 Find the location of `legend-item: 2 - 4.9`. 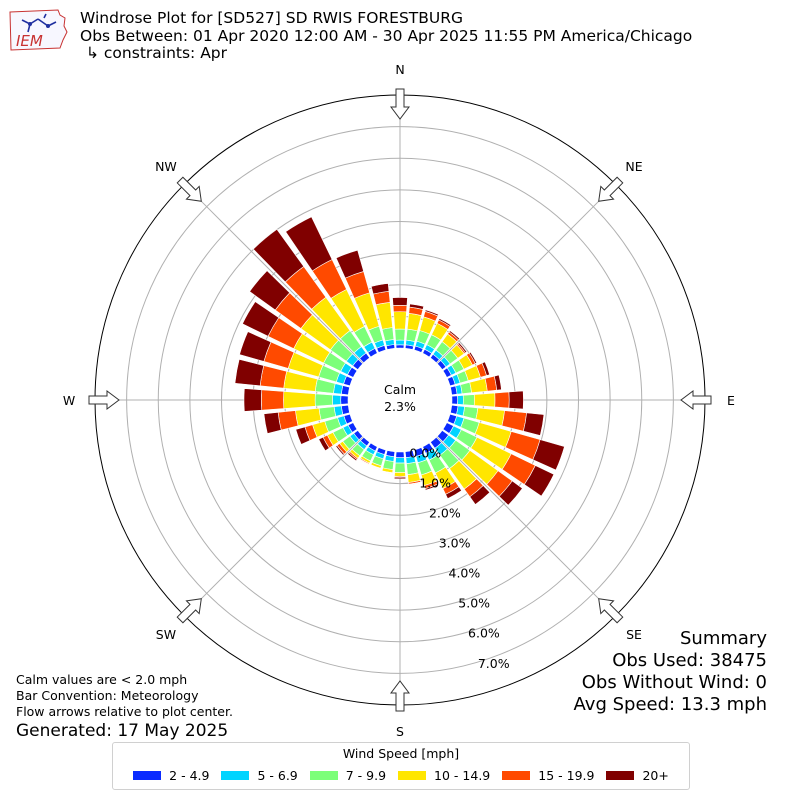

legend-item: 2 - 4.9 is located at coordinates (171, 775).